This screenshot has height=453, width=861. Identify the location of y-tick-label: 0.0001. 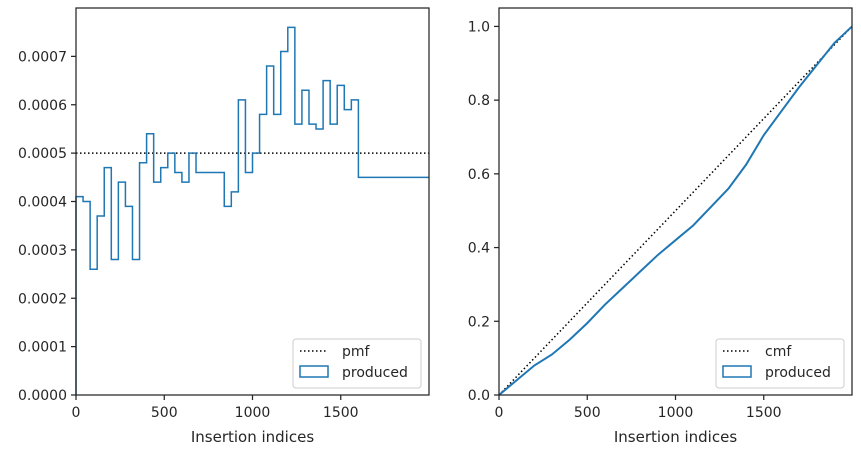
(42, 348).